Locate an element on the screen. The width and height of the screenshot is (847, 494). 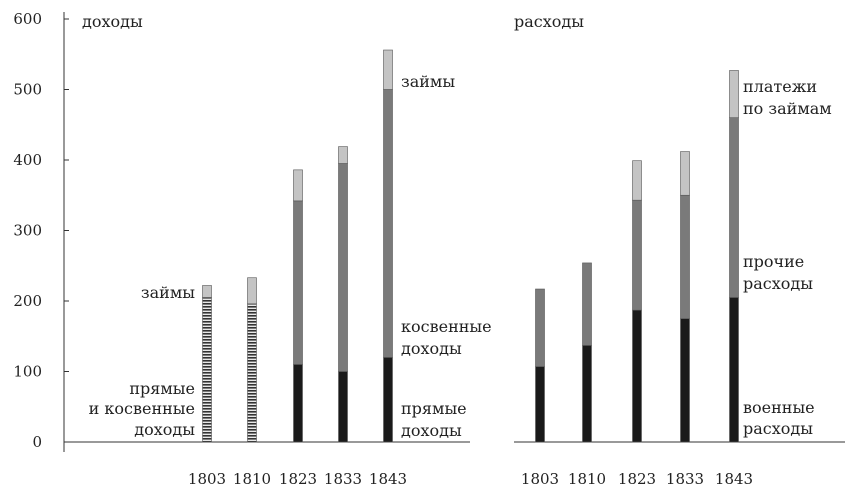
expense-category-label: 1833 is located at coordinates (685, 479).